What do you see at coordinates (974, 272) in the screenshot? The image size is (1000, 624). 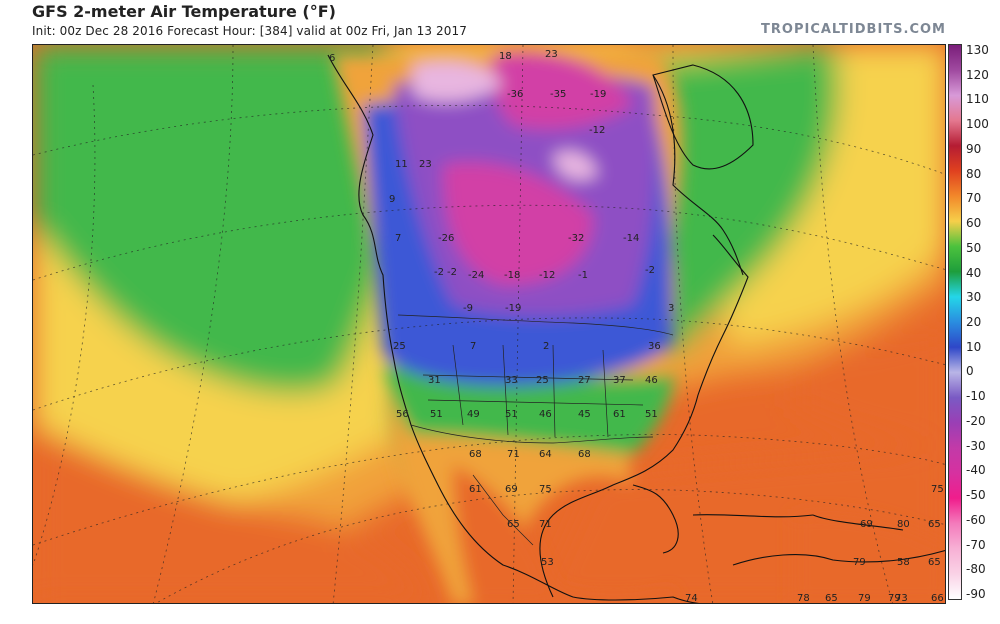 I see `colorbar-tick: 40` at bounding box center [974, 272].